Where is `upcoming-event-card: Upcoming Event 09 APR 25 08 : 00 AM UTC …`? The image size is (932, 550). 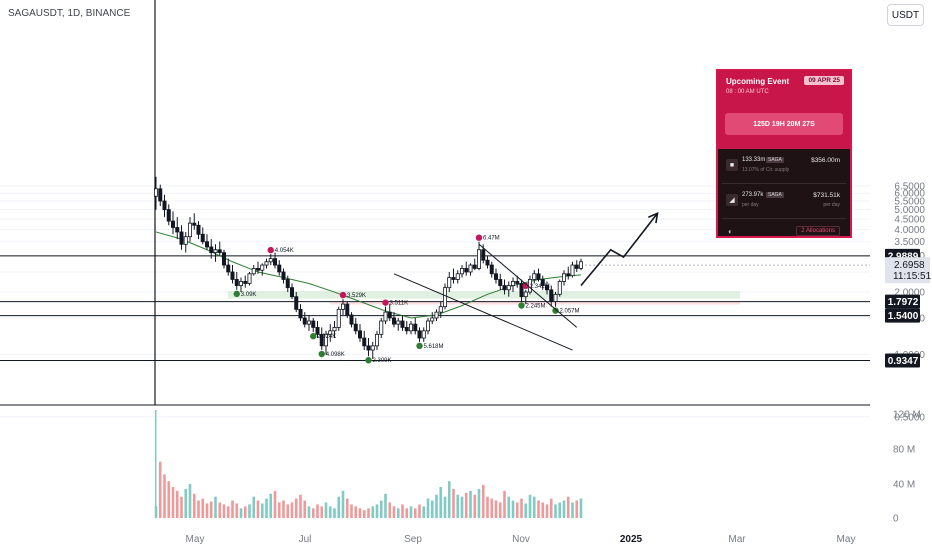
upcoming-event-card: Upcoming Event 09 APR 25 08 : 00 AM UTC … is located at coordinates (784, 153).